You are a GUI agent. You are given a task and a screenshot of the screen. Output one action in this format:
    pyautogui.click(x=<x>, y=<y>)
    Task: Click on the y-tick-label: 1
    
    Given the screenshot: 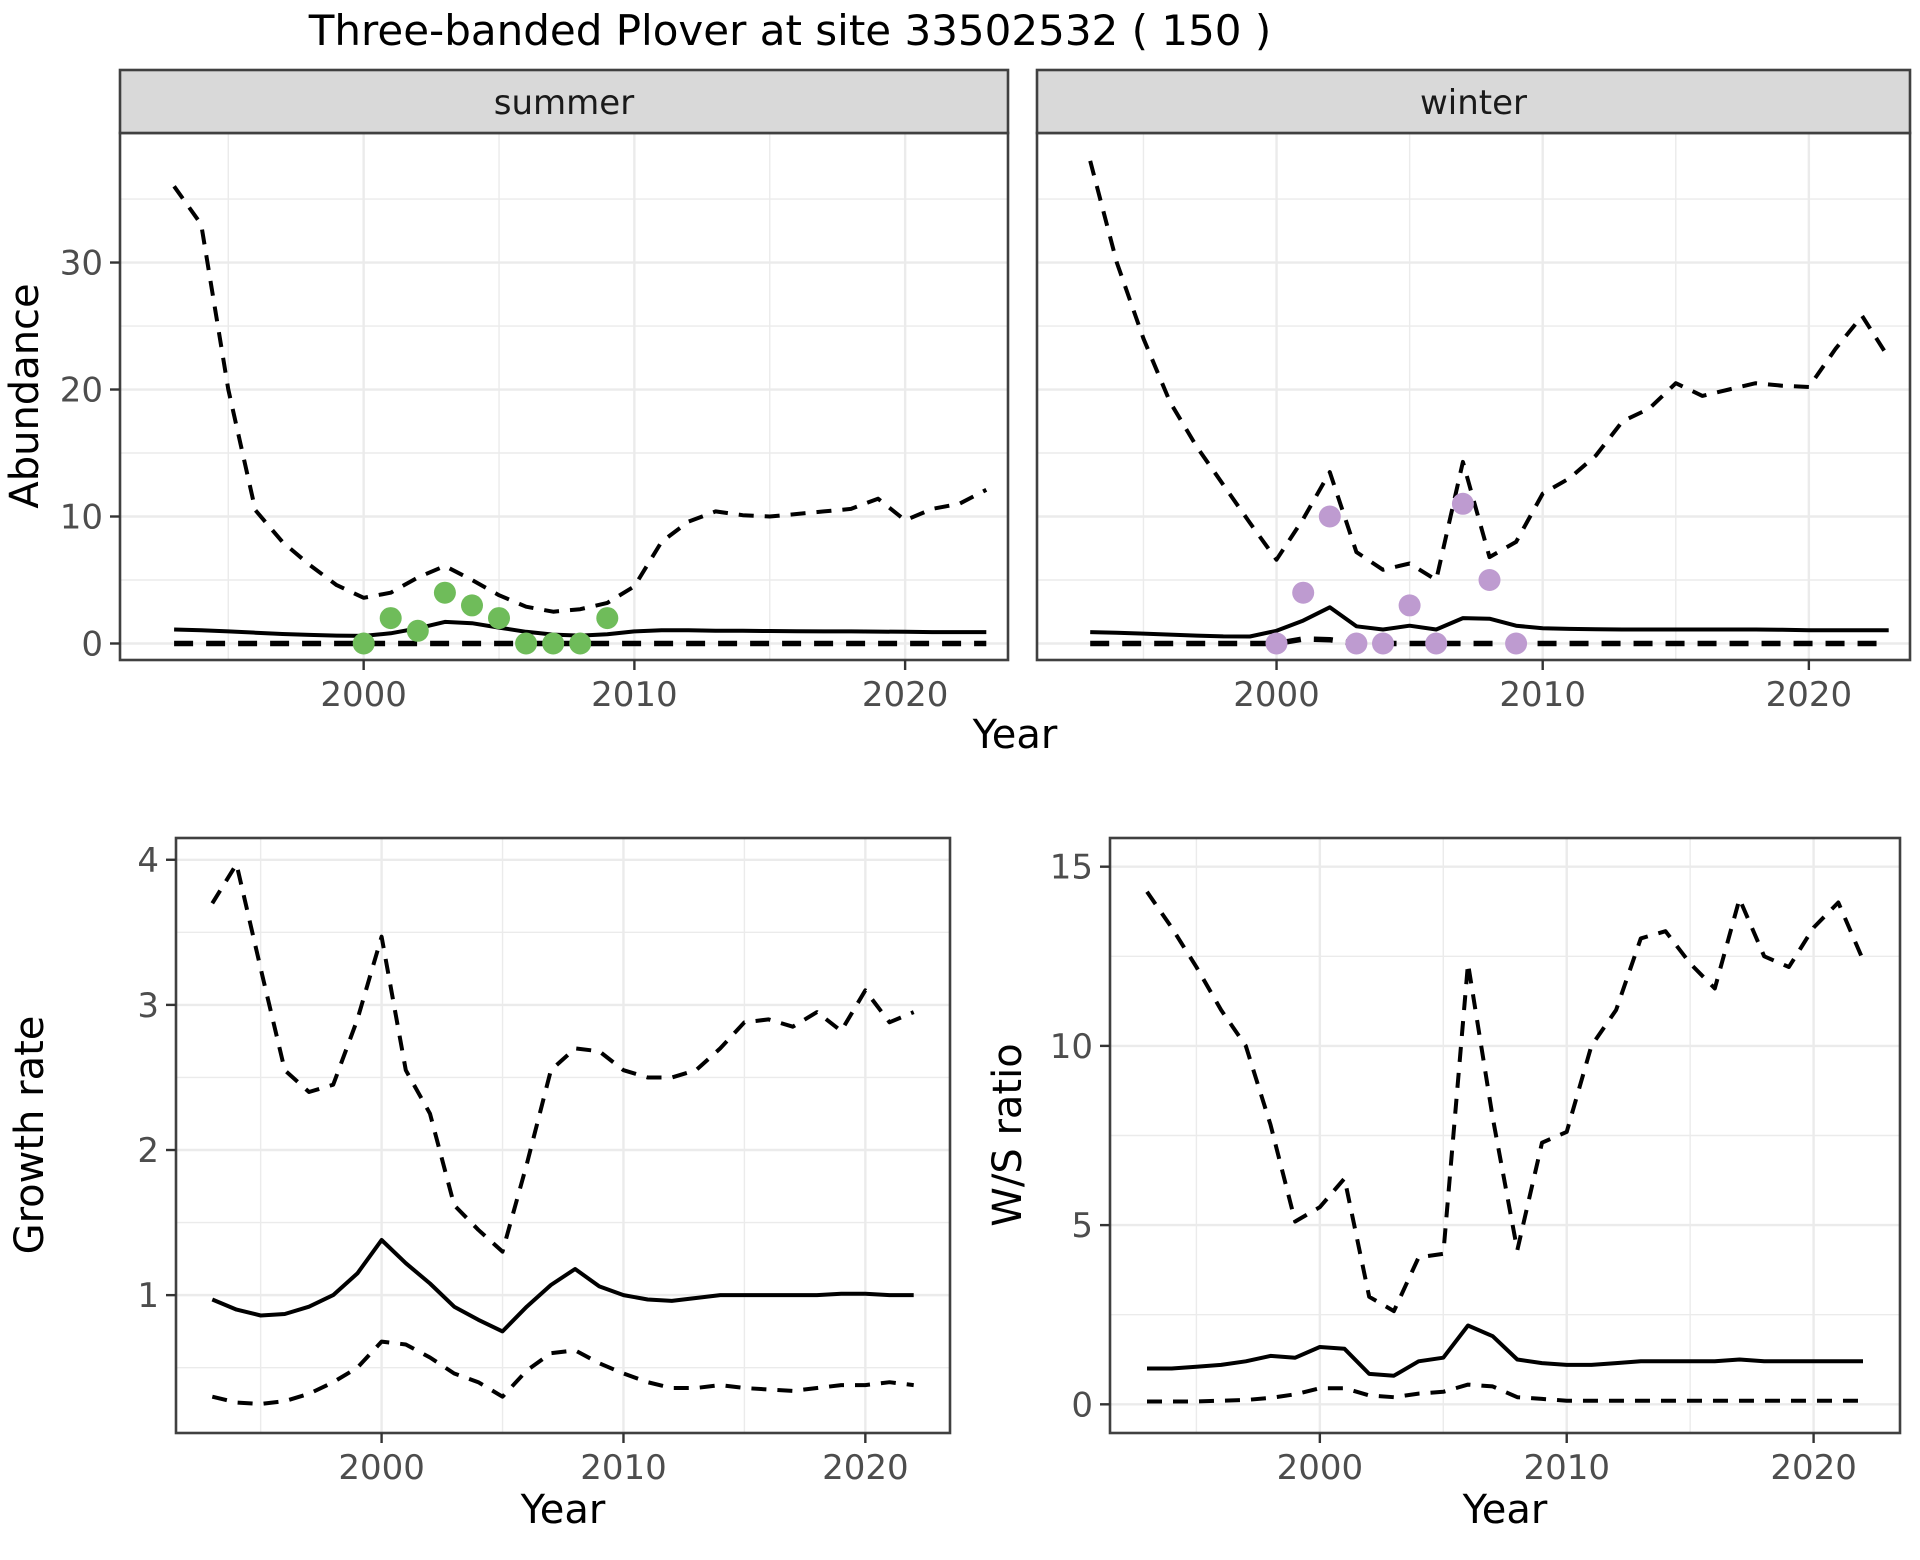 What is the action you would take?
    pyautogui.click(x=148, y=1296)
    